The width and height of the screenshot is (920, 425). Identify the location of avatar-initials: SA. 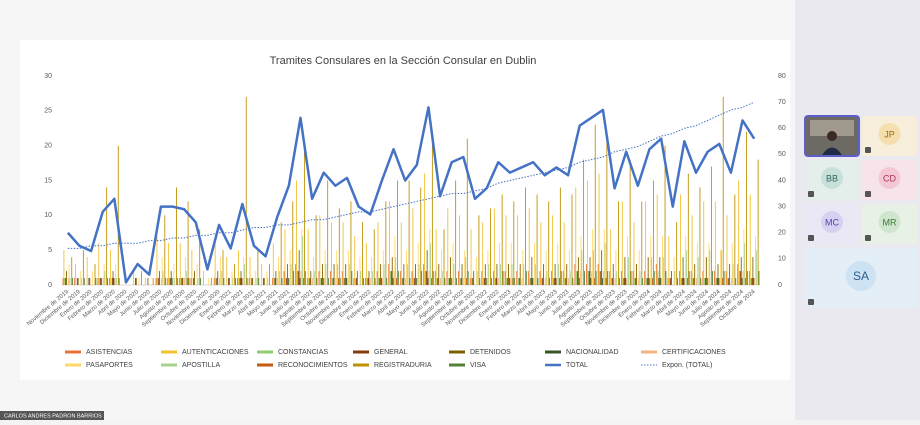
(861, 276).